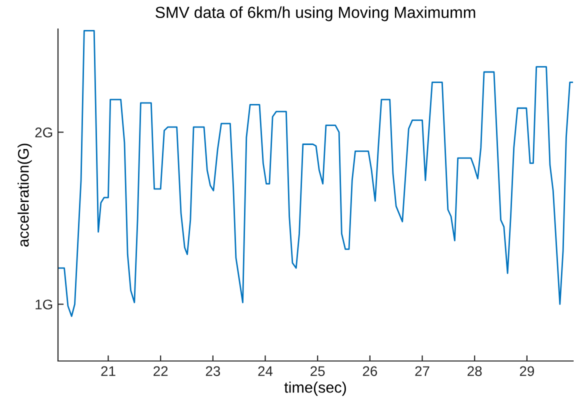 Image resolution: width=574 pixels, height=403 pixels. What do you see at coordinates (317, 371) in the screenshot?
I see `x-tick-label: 25` at bounding box center [317, 371].